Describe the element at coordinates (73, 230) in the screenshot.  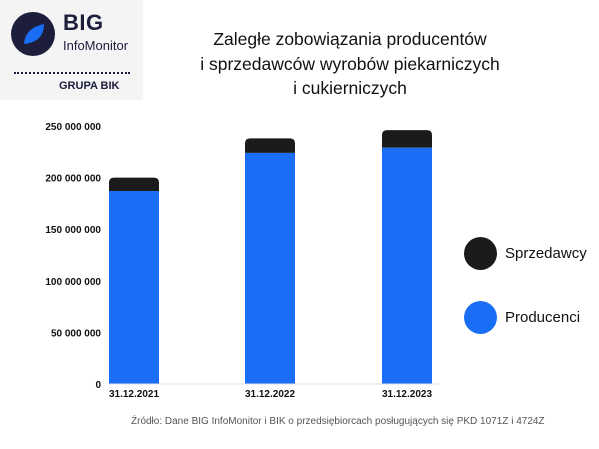
I see `y-tick-label: 150 000 000` at that location.